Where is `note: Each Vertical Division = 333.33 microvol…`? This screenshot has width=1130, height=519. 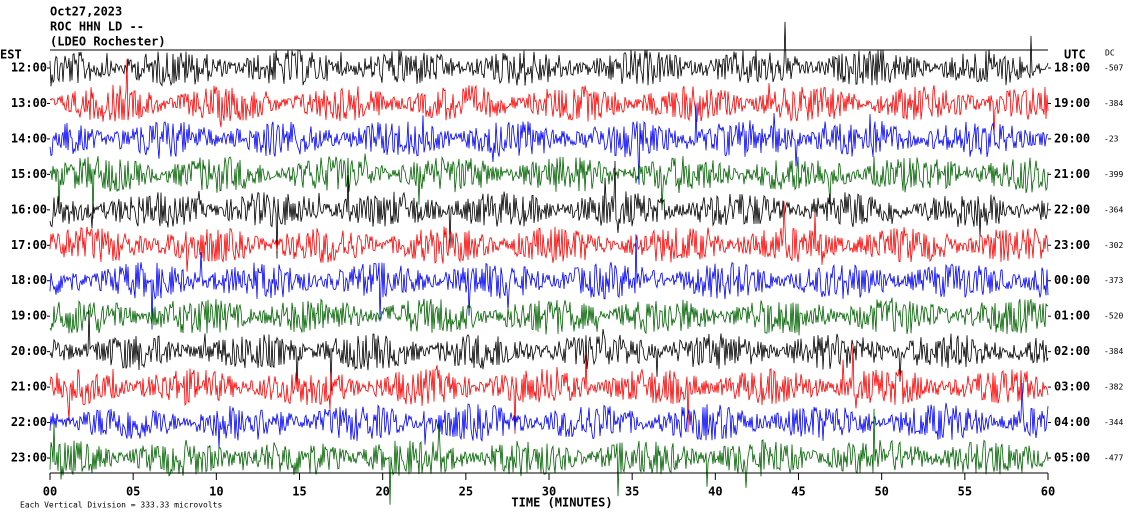 note: Each Vertical Division = 333.33 microvol… is located at coordinates (121, 505).